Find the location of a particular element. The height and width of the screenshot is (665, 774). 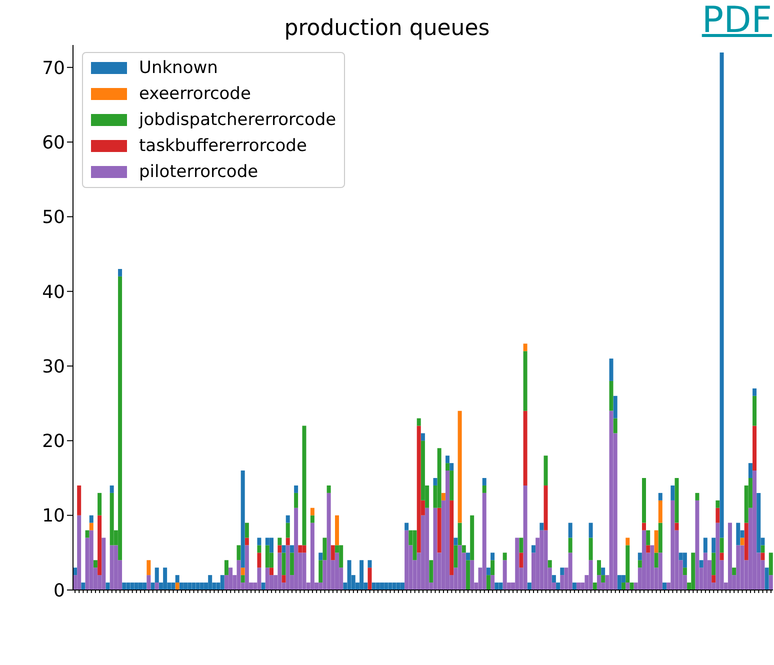

y-tick-label: 0 is located at coordinates (59, 591).